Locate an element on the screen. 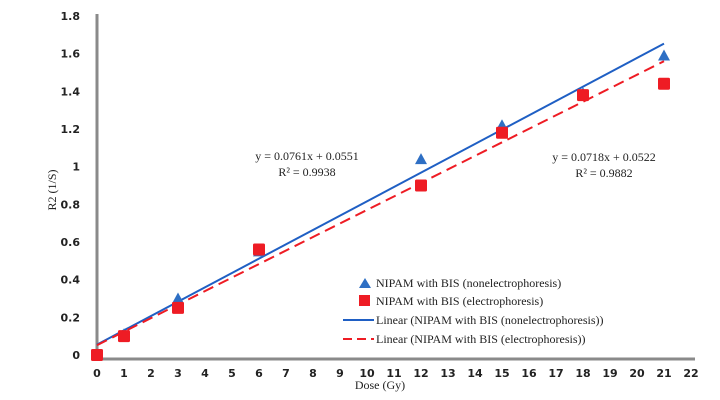  legend-label-nonelectrophoresis: NIPAM with BIS (nonelectrophoresis) is located at coordinates (468, 283).